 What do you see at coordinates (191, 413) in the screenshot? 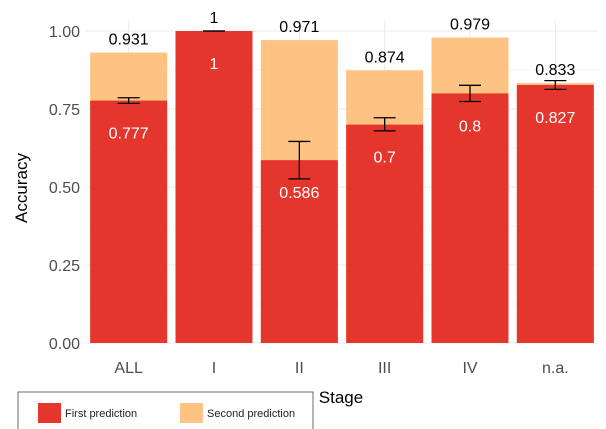
I see `legend-swatch-second-prediction` at bounding box center [191, 413].